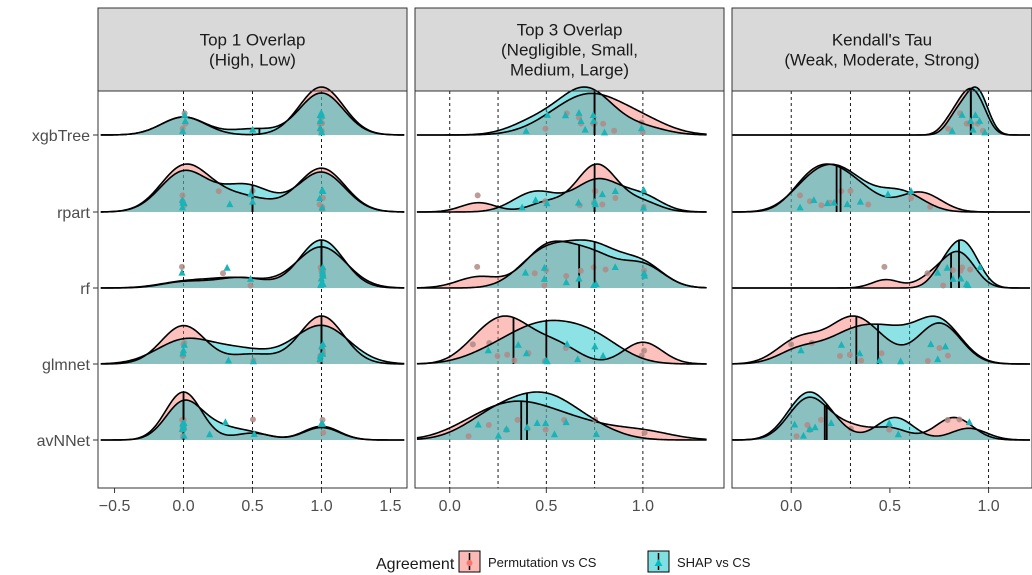  What do you see at coordinates (881, 111) in the screenshot?
I see `density-area-shap-xgbTree` at bounding box center [881, 111].